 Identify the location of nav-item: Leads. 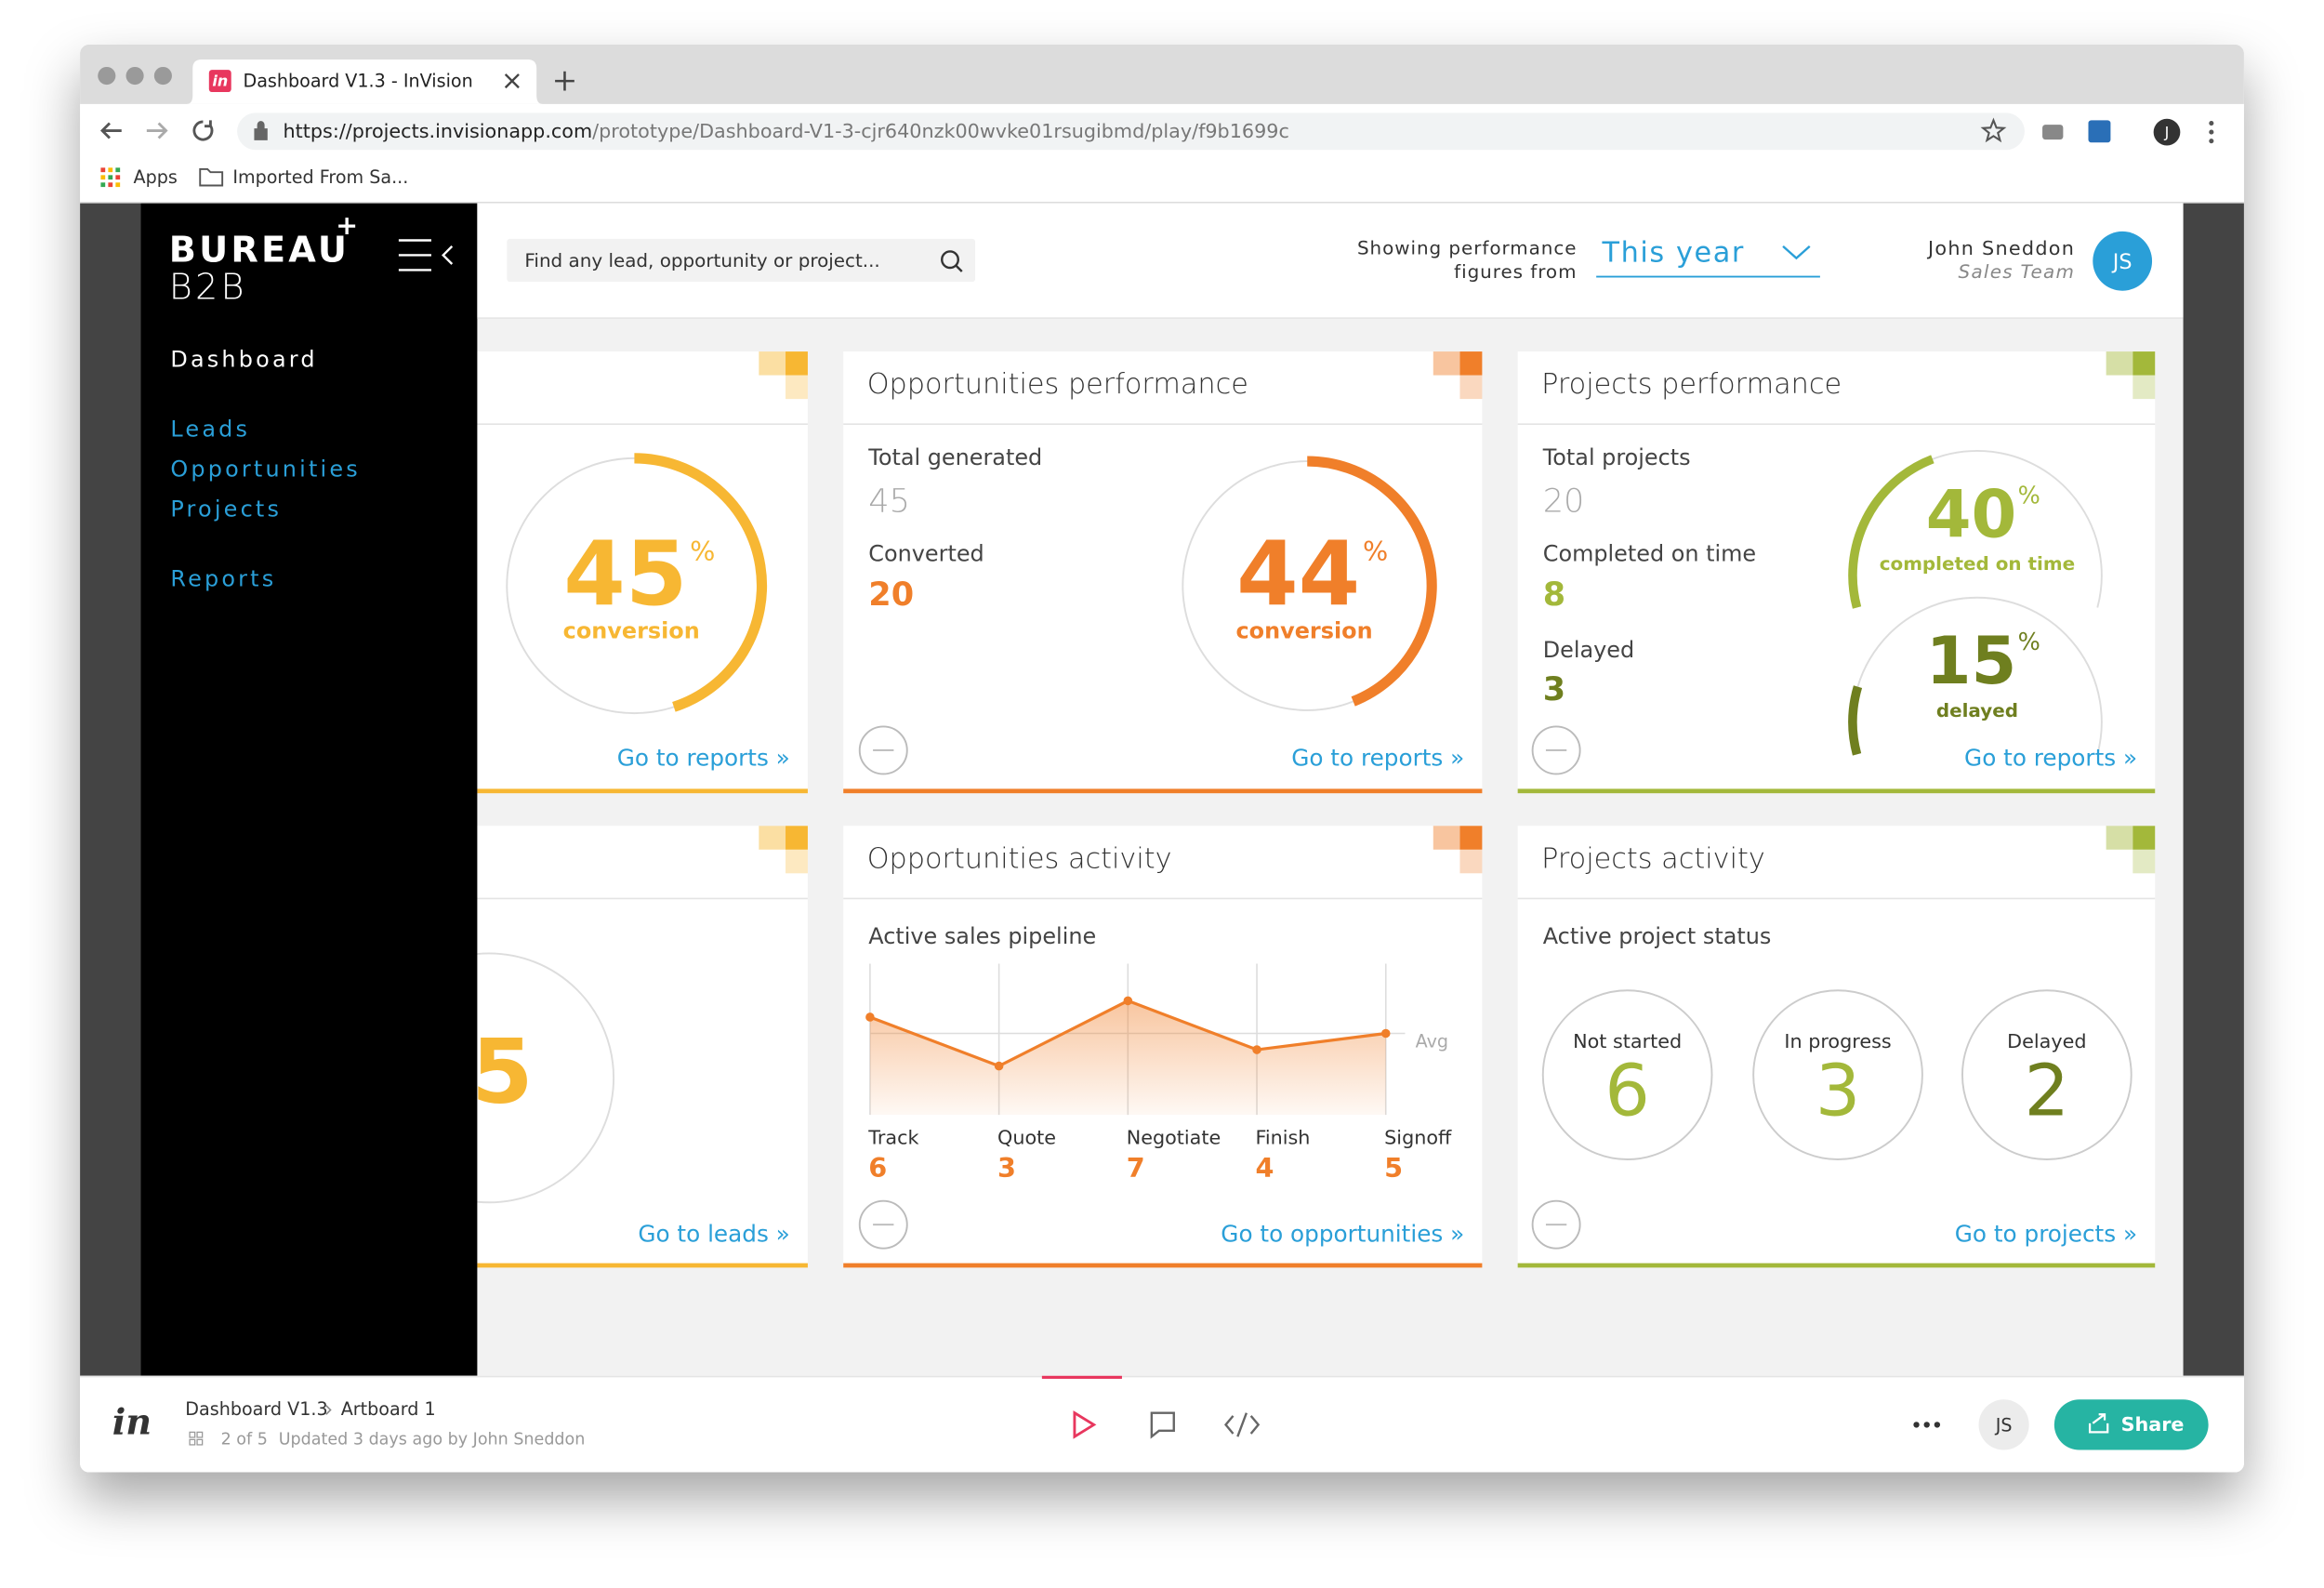
(210, 430).